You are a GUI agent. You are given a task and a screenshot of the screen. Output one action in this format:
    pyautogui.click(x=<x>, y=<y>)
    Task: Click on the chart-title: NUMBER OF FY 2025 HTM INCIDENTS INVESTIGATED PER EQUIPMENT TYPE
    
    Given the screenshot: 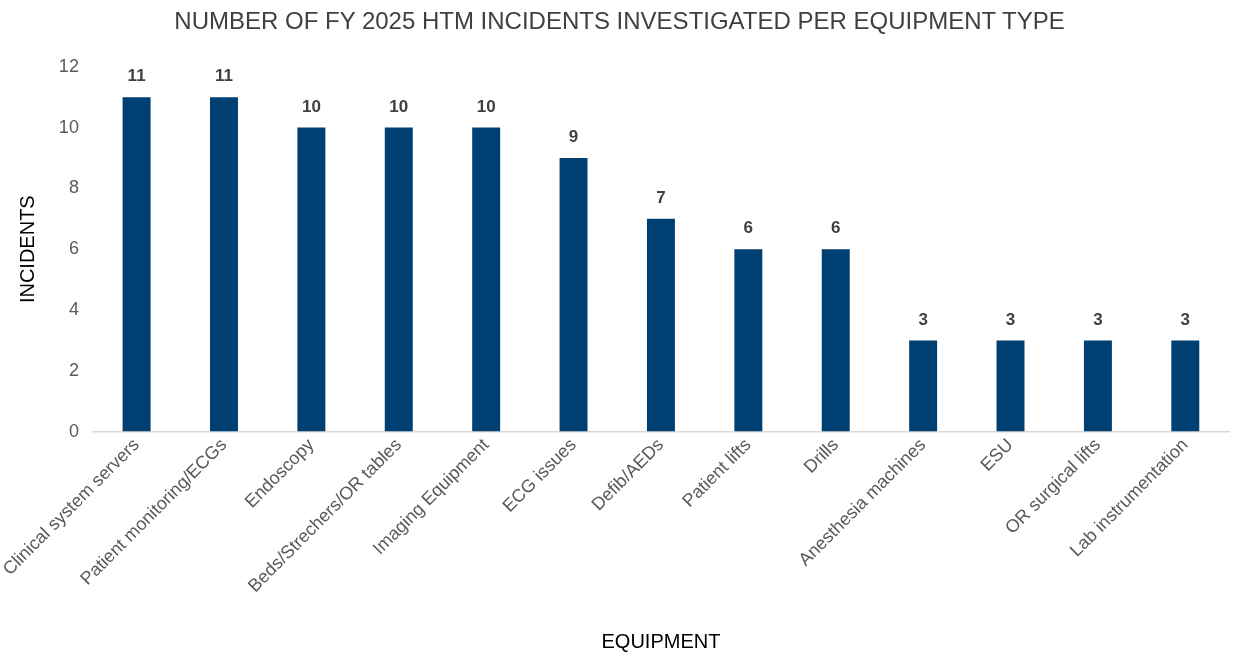 What is the action you would take?
    pyautogui.click(x=619, y=21)
    